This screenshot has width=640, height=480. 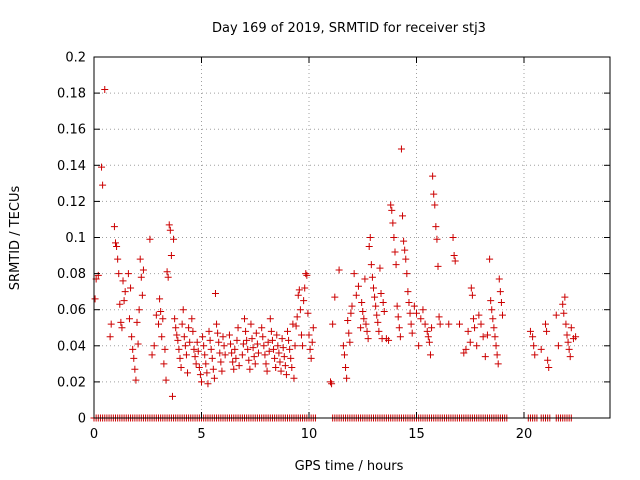 What do you see at coordinates (71, 130) in the screenshot?
I see `y-tick-label: 0.16` at bounding box center [71, 130].